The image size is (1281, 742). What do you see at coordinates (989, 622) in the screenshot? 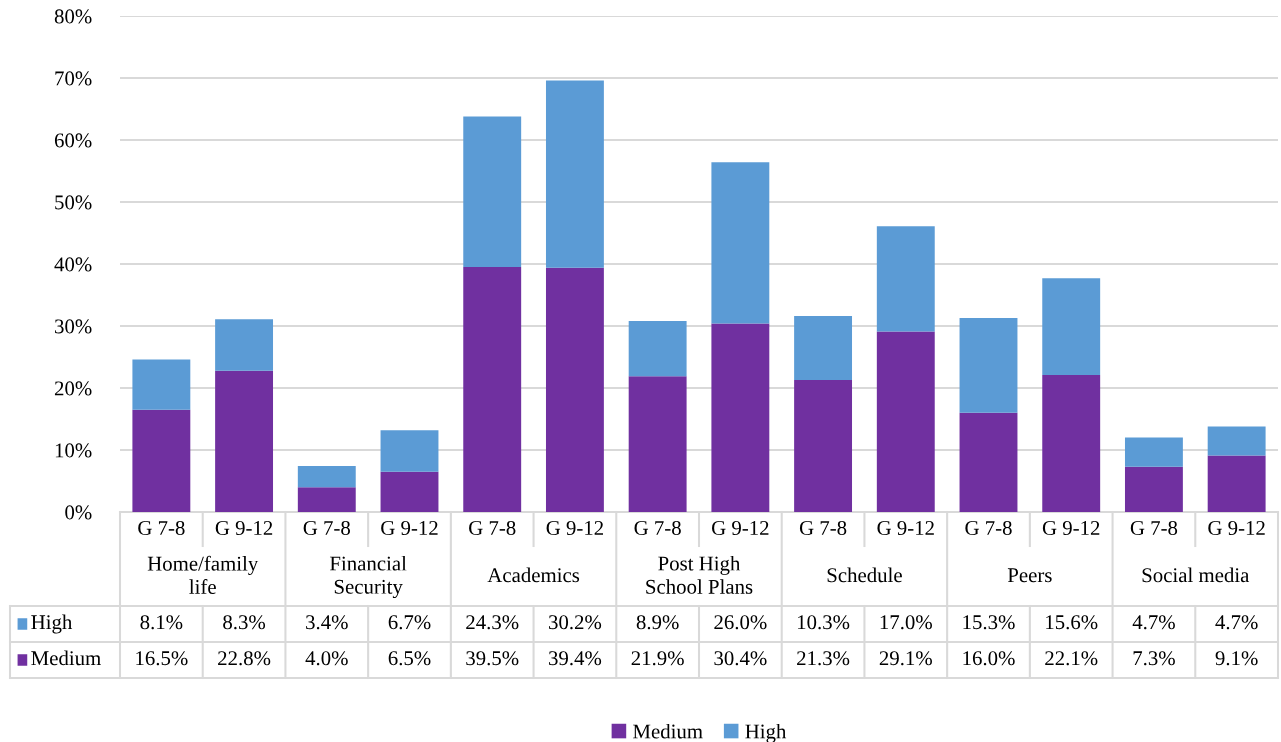
I see `data-label: 15.3%` at bounding box center [989, 622].